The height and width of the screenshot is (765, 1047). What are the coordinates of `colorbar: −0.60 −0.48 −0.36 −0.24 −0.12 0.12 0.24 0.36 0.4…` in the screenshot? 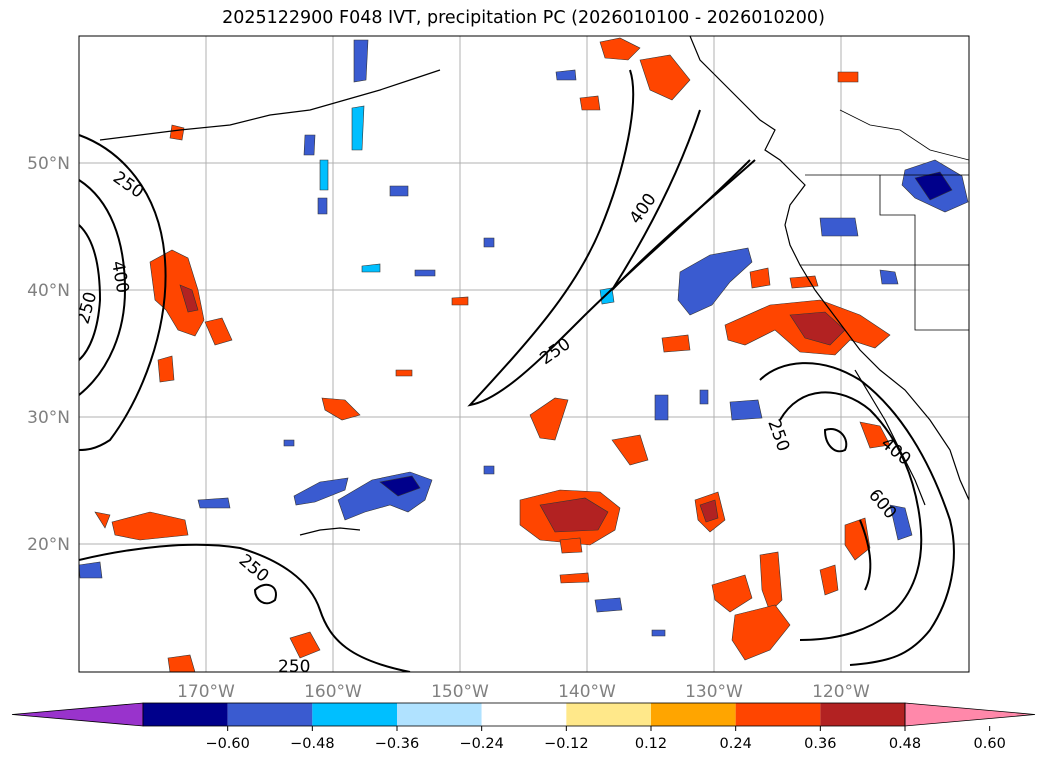 It's located at (523, 727).